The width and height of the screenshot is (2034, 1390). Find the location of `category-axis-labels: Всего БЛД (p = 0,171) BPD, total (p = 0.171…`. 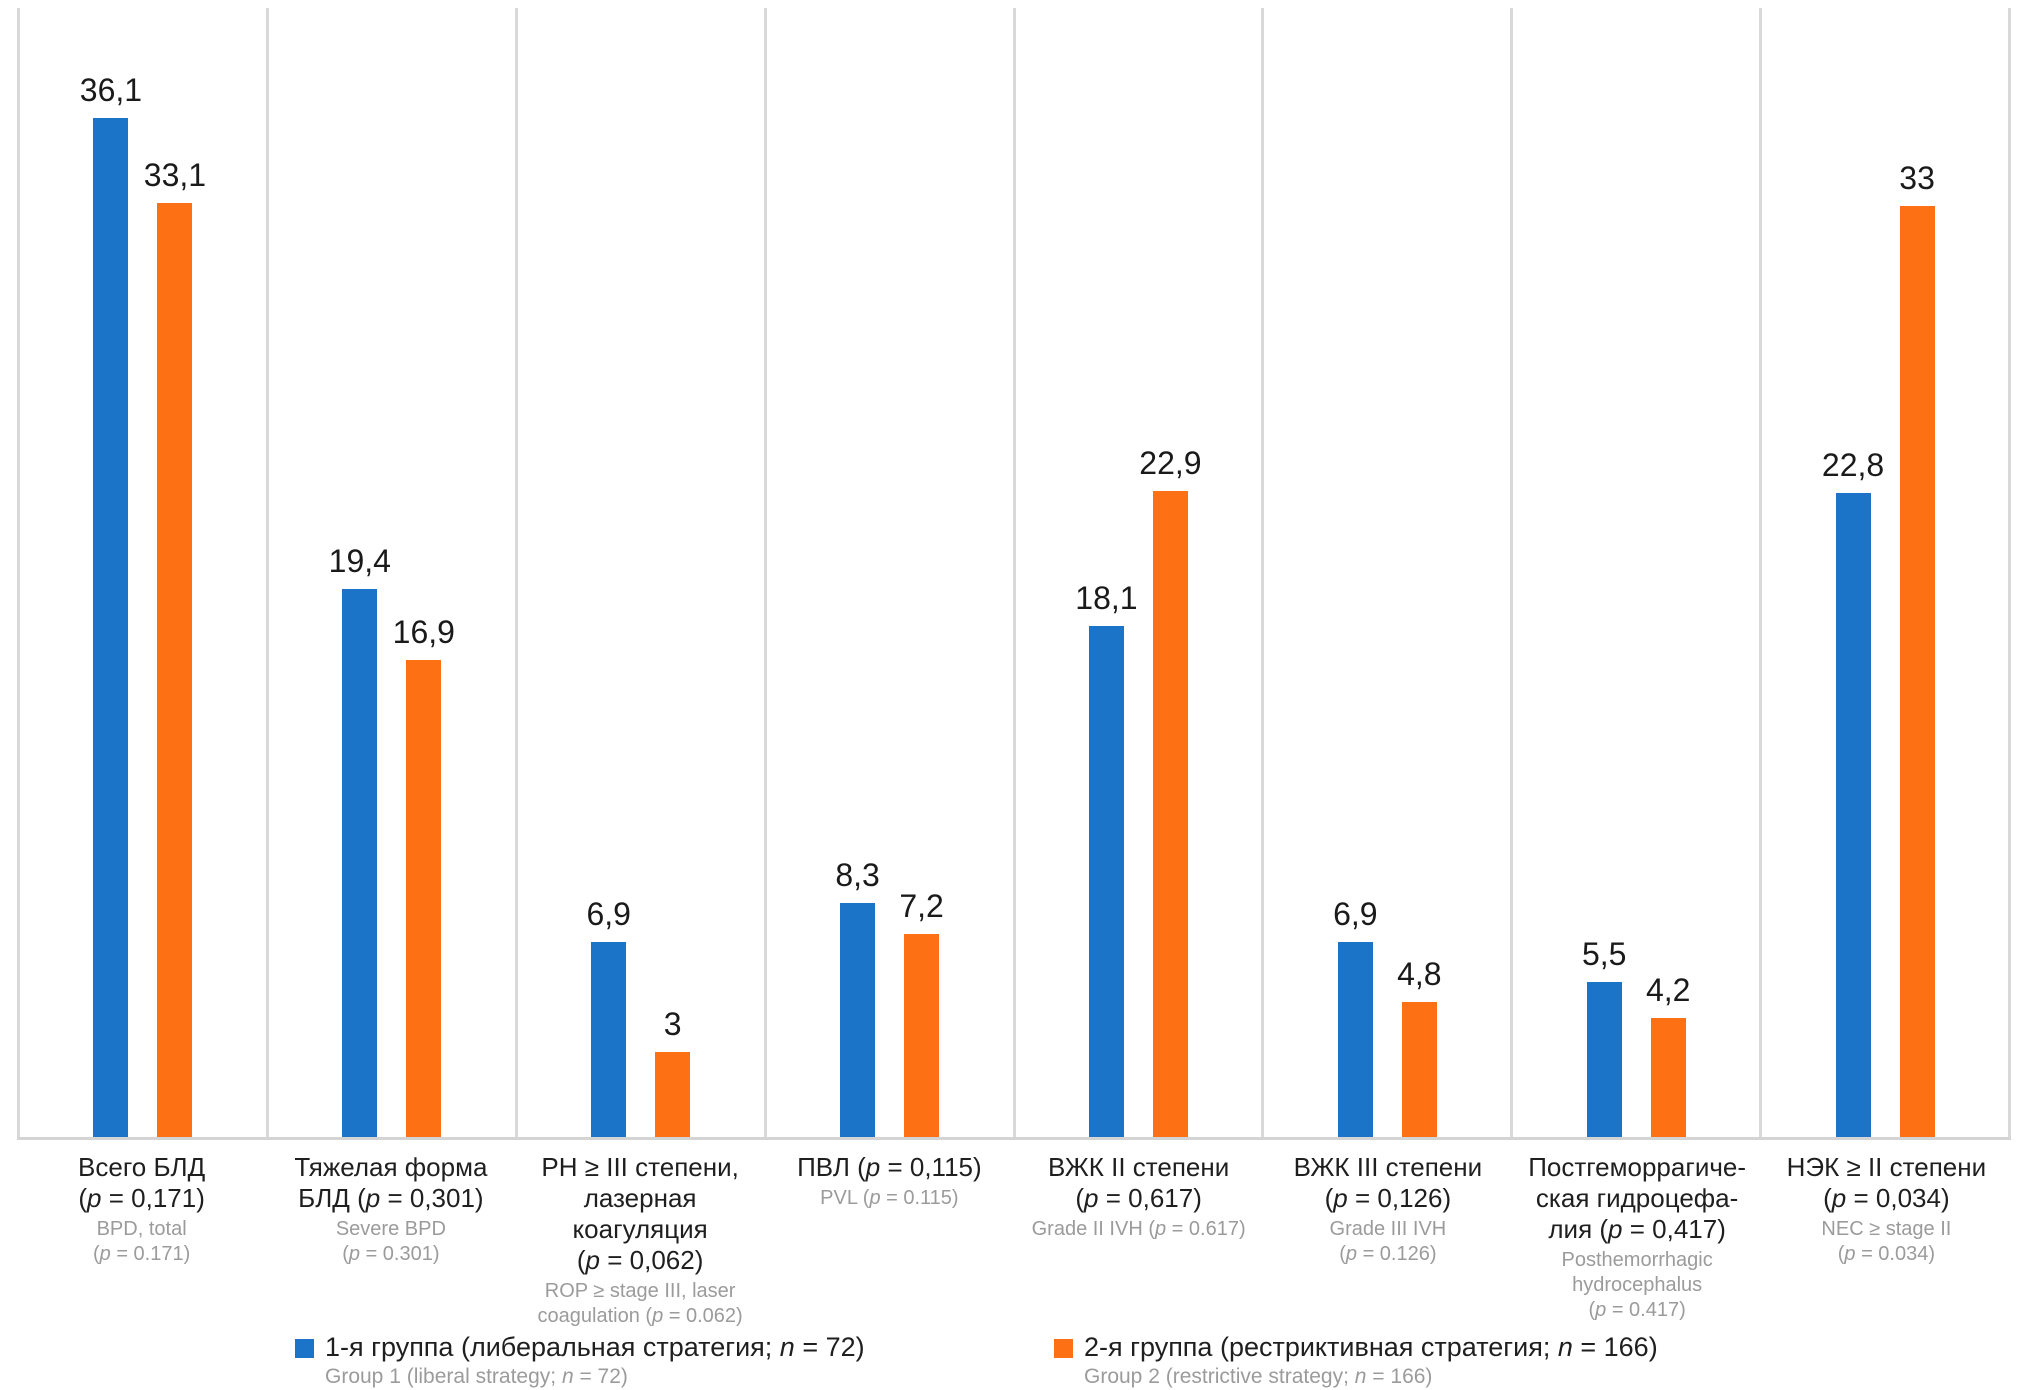

category-axis-labels: Всего БЛД (p = 0,171) BPD, total (p = 0.171… is located at coordinates (1014, 1240).